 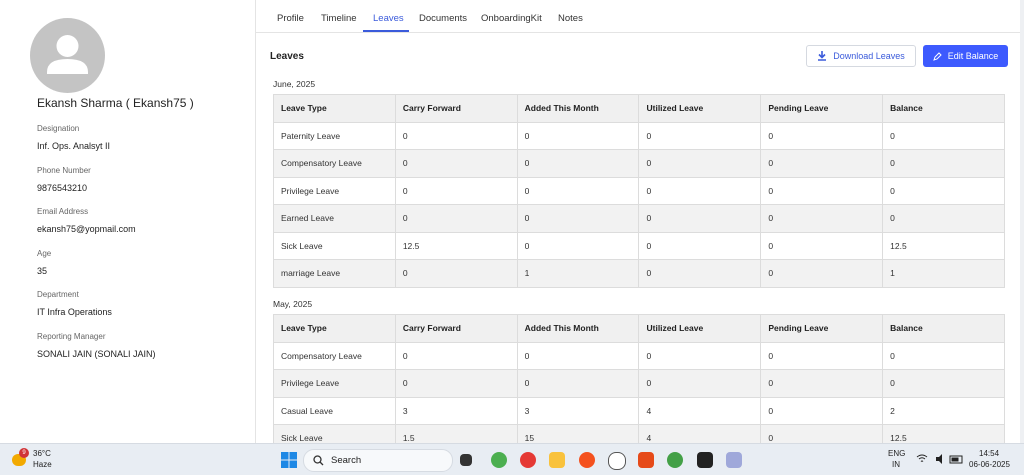 I want to click on table-row: Sick Leave 1.5 15 4 0 12.5, so click(x=639, y=433).